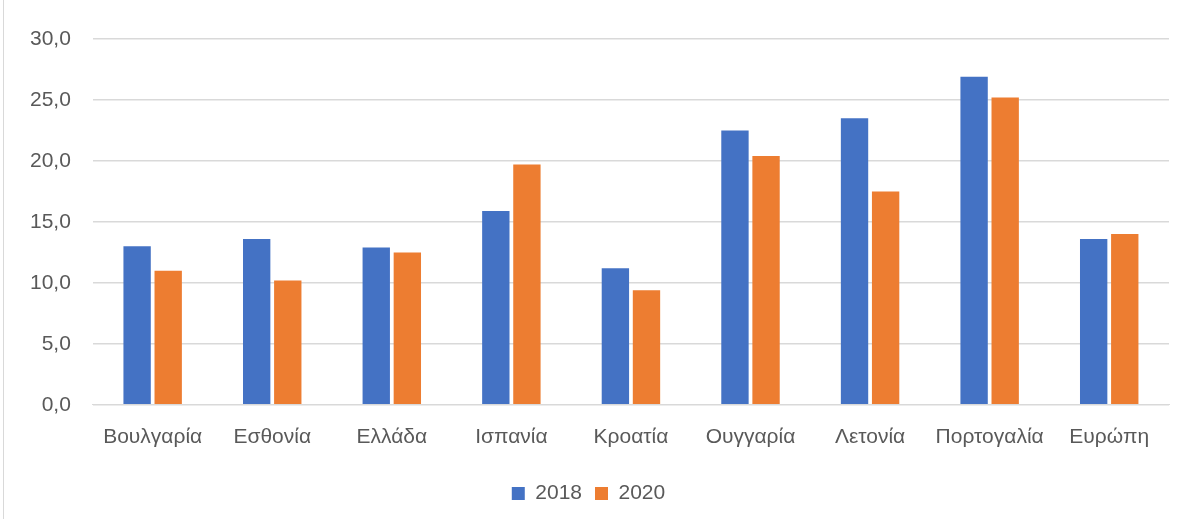 The width and height of the screenshot is (1182, 519). What do you see at coordinates (631, 436) in the screenshot?
I see `x-tick-label: Κροατία` at bounding box center [631, 436].